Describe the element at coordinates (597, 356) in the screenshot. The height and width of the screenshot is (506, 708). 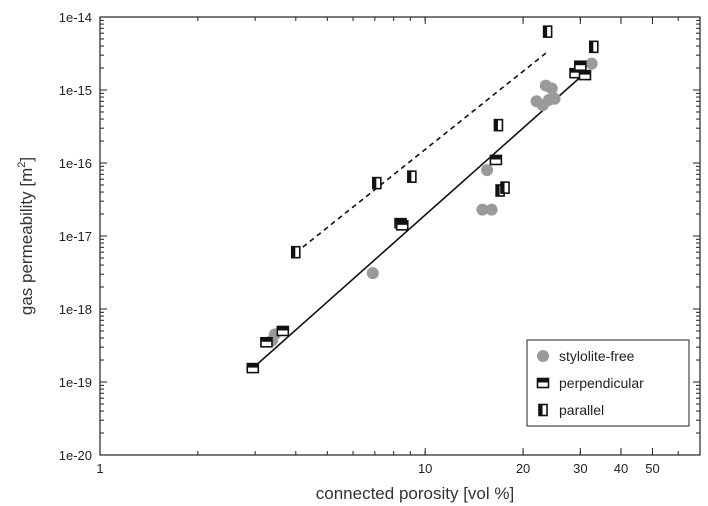
I see `legend-label: stylolite-free` at that location.